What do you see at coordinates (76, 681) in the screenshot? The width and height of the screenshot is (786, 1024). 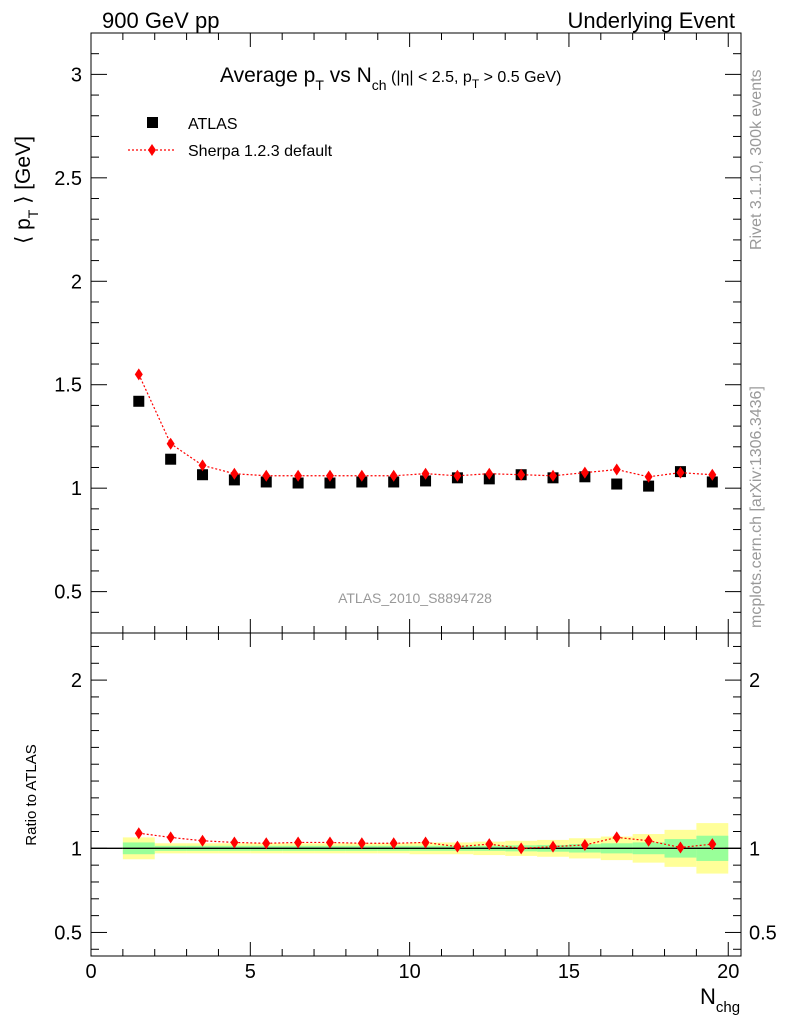 I see `ratio-y-tick-label: 2` at bounding box center [76, 681].